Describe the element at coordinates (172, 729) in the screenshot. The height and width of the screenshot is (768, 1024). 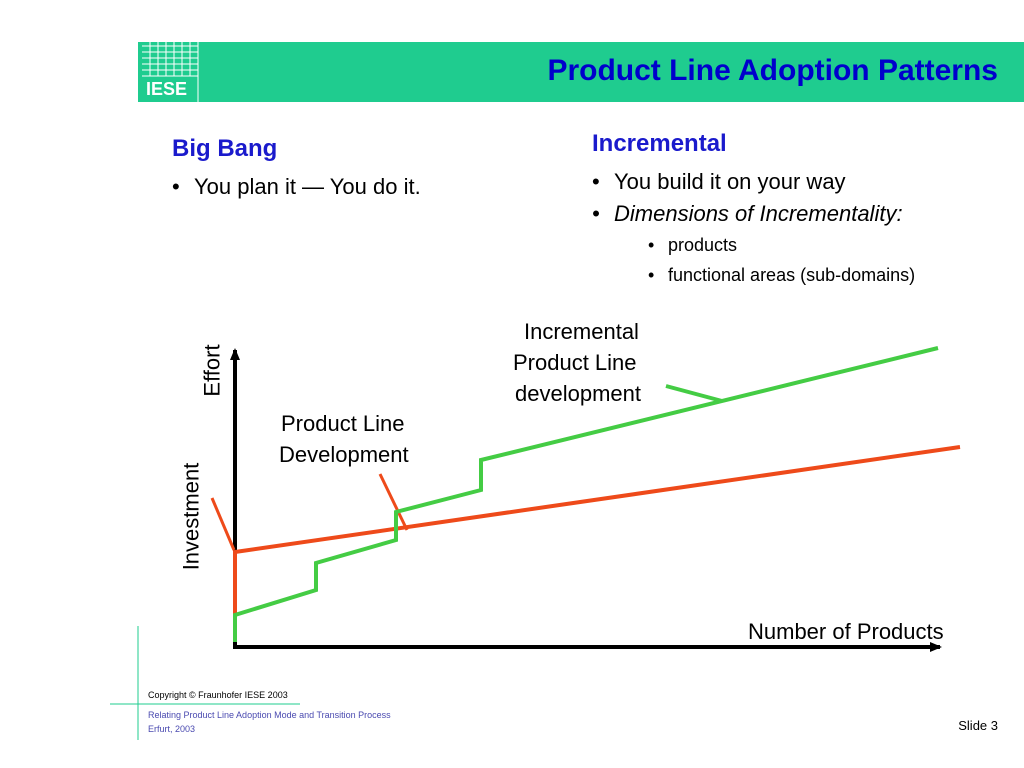
I see `footer-location: Erfurt, 2003` at that location.